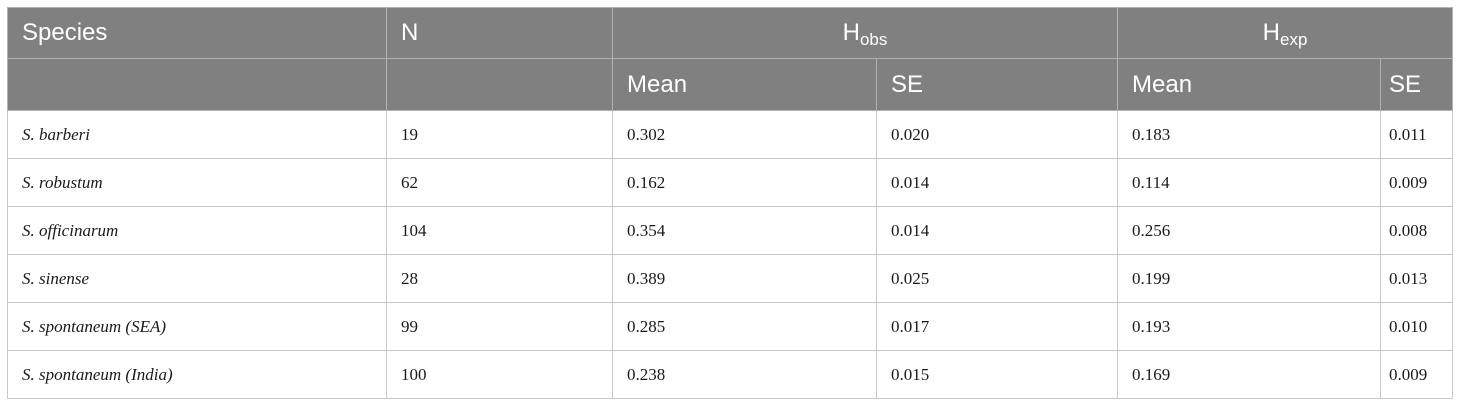 The height and width of the screenshot is (409, 1460). I want to click on cell-species: S. spontaneum (SEA), so click(197, 326).